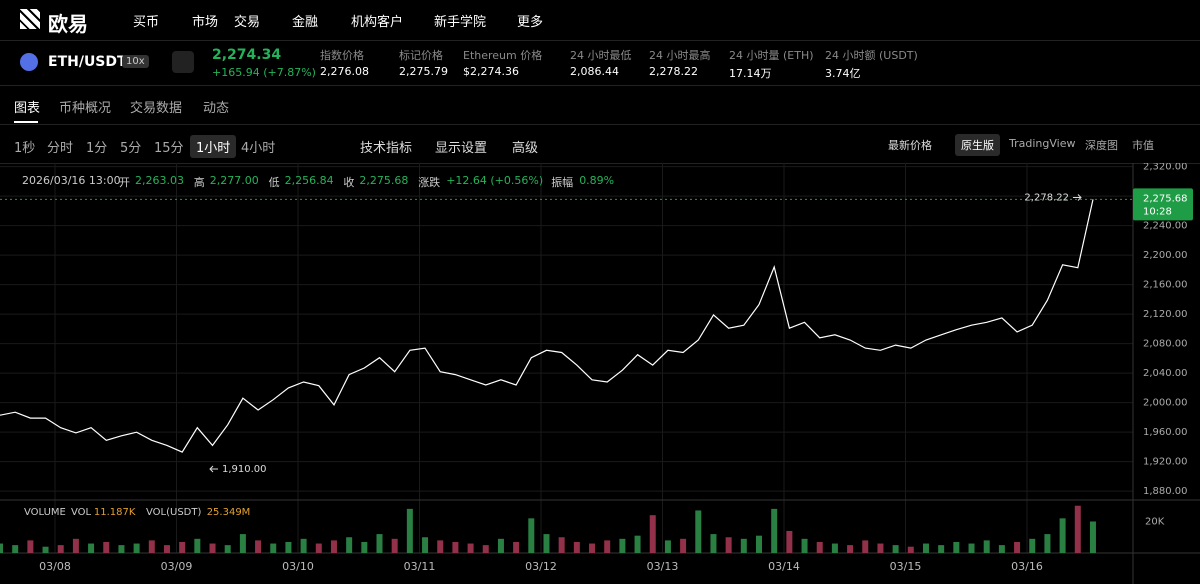  Describe the element at coordinates (530, 22) in the screenshot. I see `nav-item: 更多` at that location.